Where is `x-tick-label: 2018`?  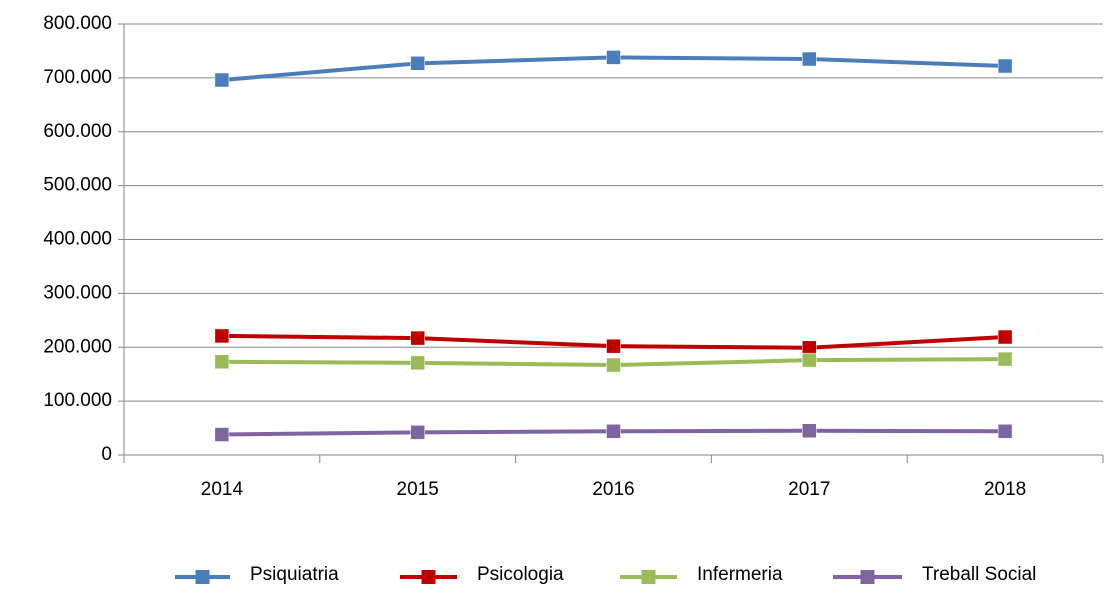 x-tick-label: 2018 is located at coordinates (1005, 489).